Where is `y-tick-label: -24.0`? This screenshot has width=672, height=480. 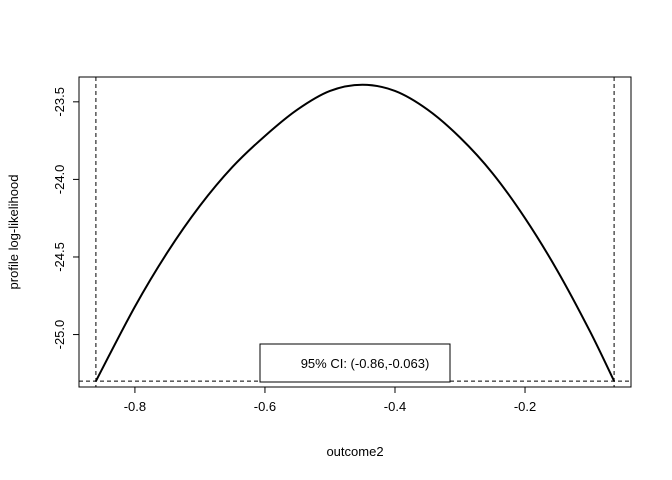
y-tick-label: -24.0 is located at coordinates (59, 180).